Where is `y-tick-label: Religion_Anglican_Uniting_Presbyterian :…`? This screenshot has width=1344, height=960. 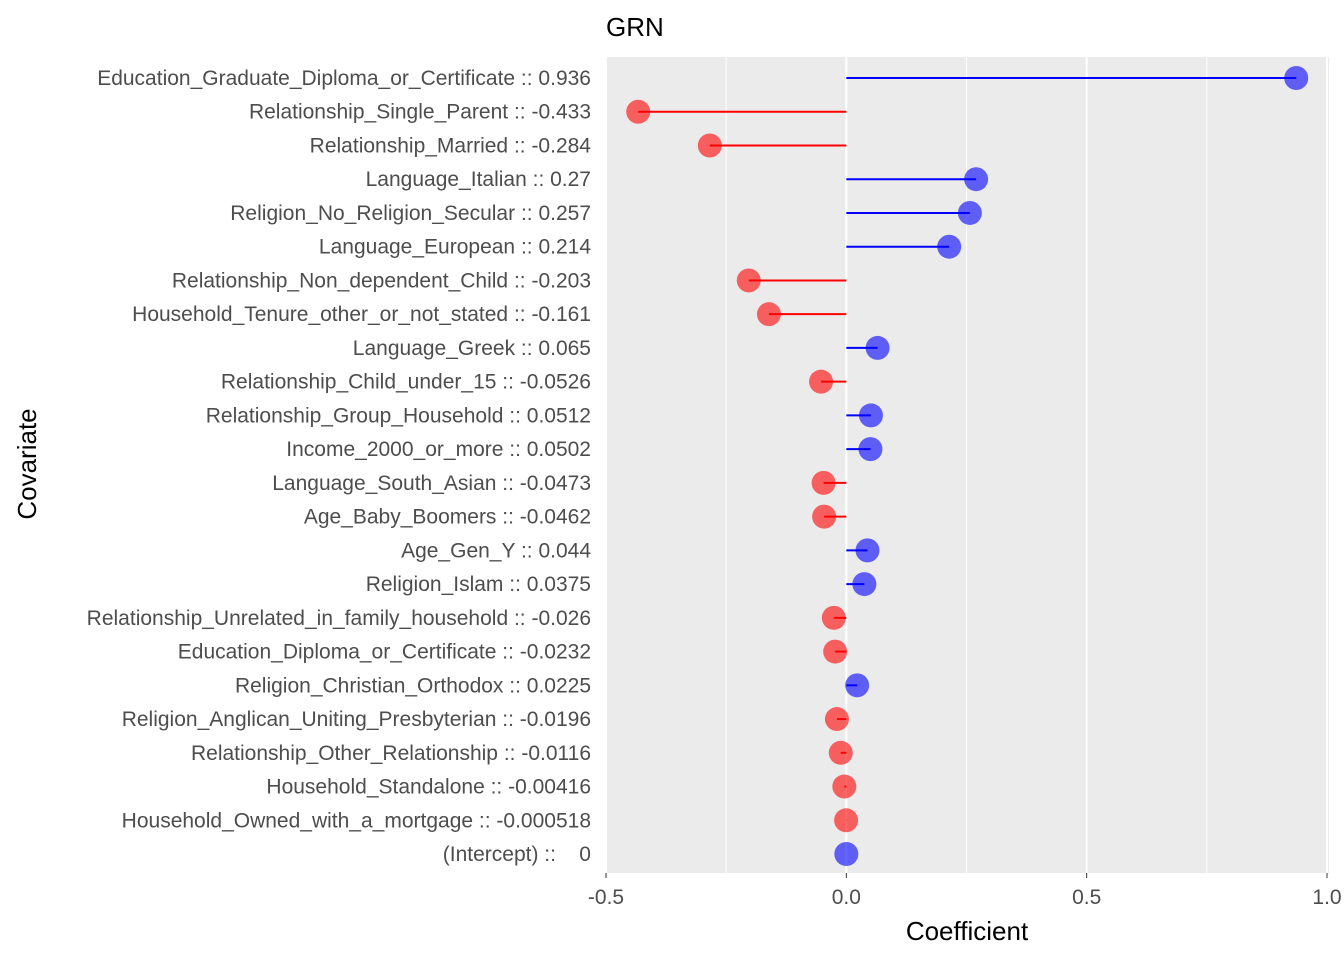
y-tick-label: Religion_Anglican_Uniting_Presbyterian :… is located at coordinates (356, 719).